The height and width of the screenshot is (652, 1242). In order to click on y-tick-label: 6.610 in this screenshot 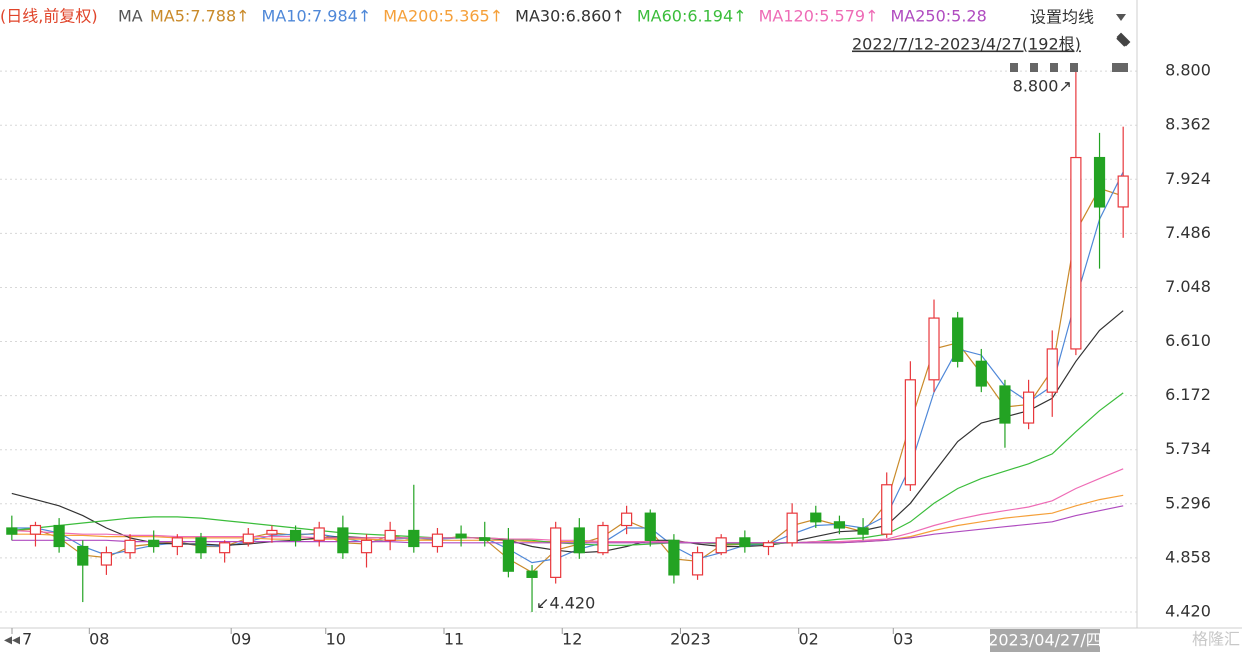, I will do `click(1188, 340)`.